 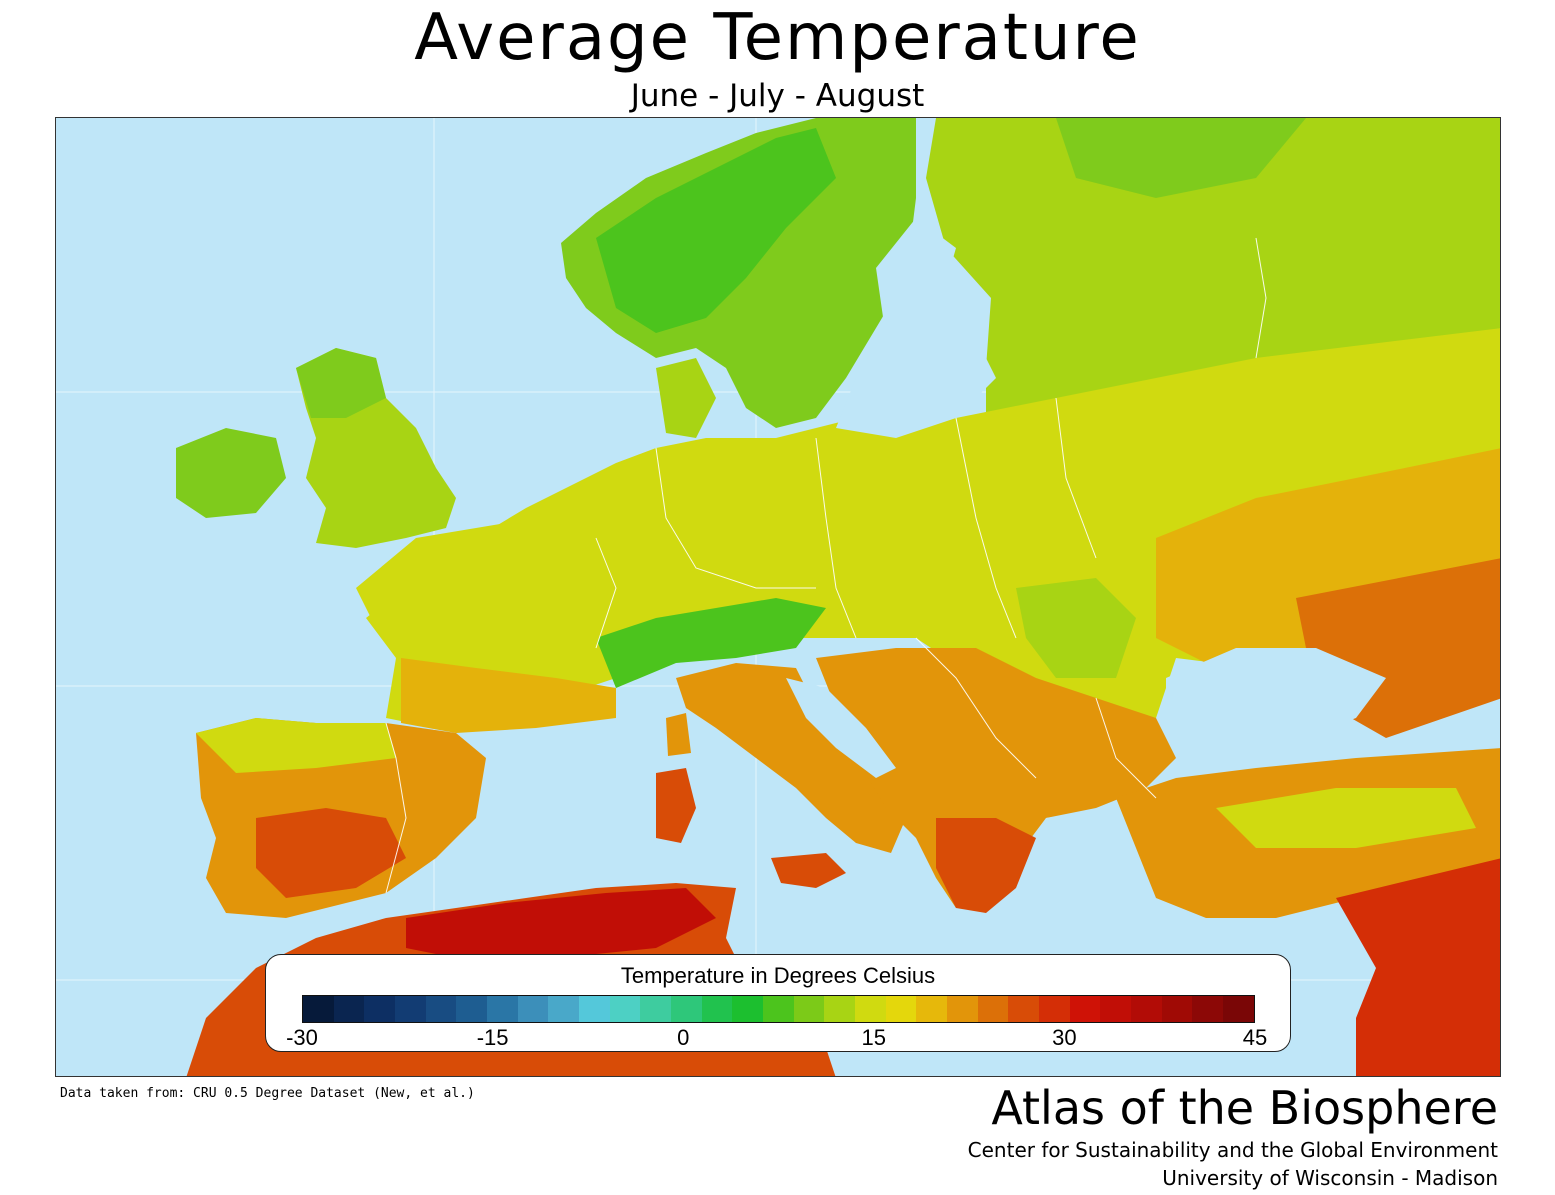 What do you see at coordinates (777, 96) in the screenshot?
I see `map-subtitle: June - July - August` at bounding box center [777, 96].